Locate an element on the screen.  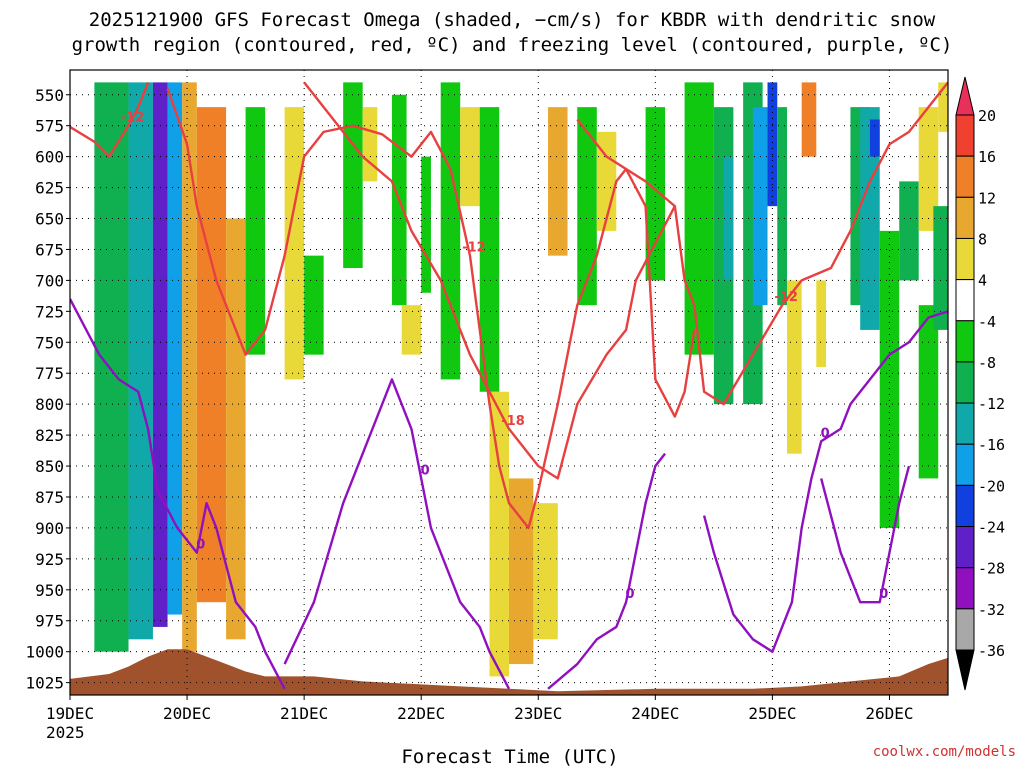
colorbar-label: -12 is located at coordinates (991, 404).